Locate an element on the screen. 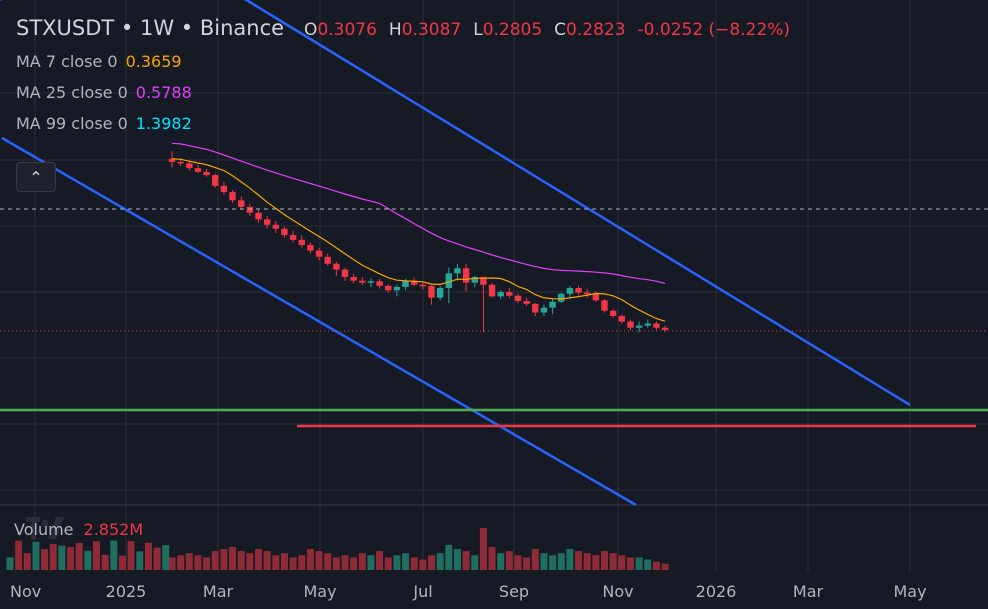  volume-legend: Volume 2.852M is located at coordinates (79, 529).